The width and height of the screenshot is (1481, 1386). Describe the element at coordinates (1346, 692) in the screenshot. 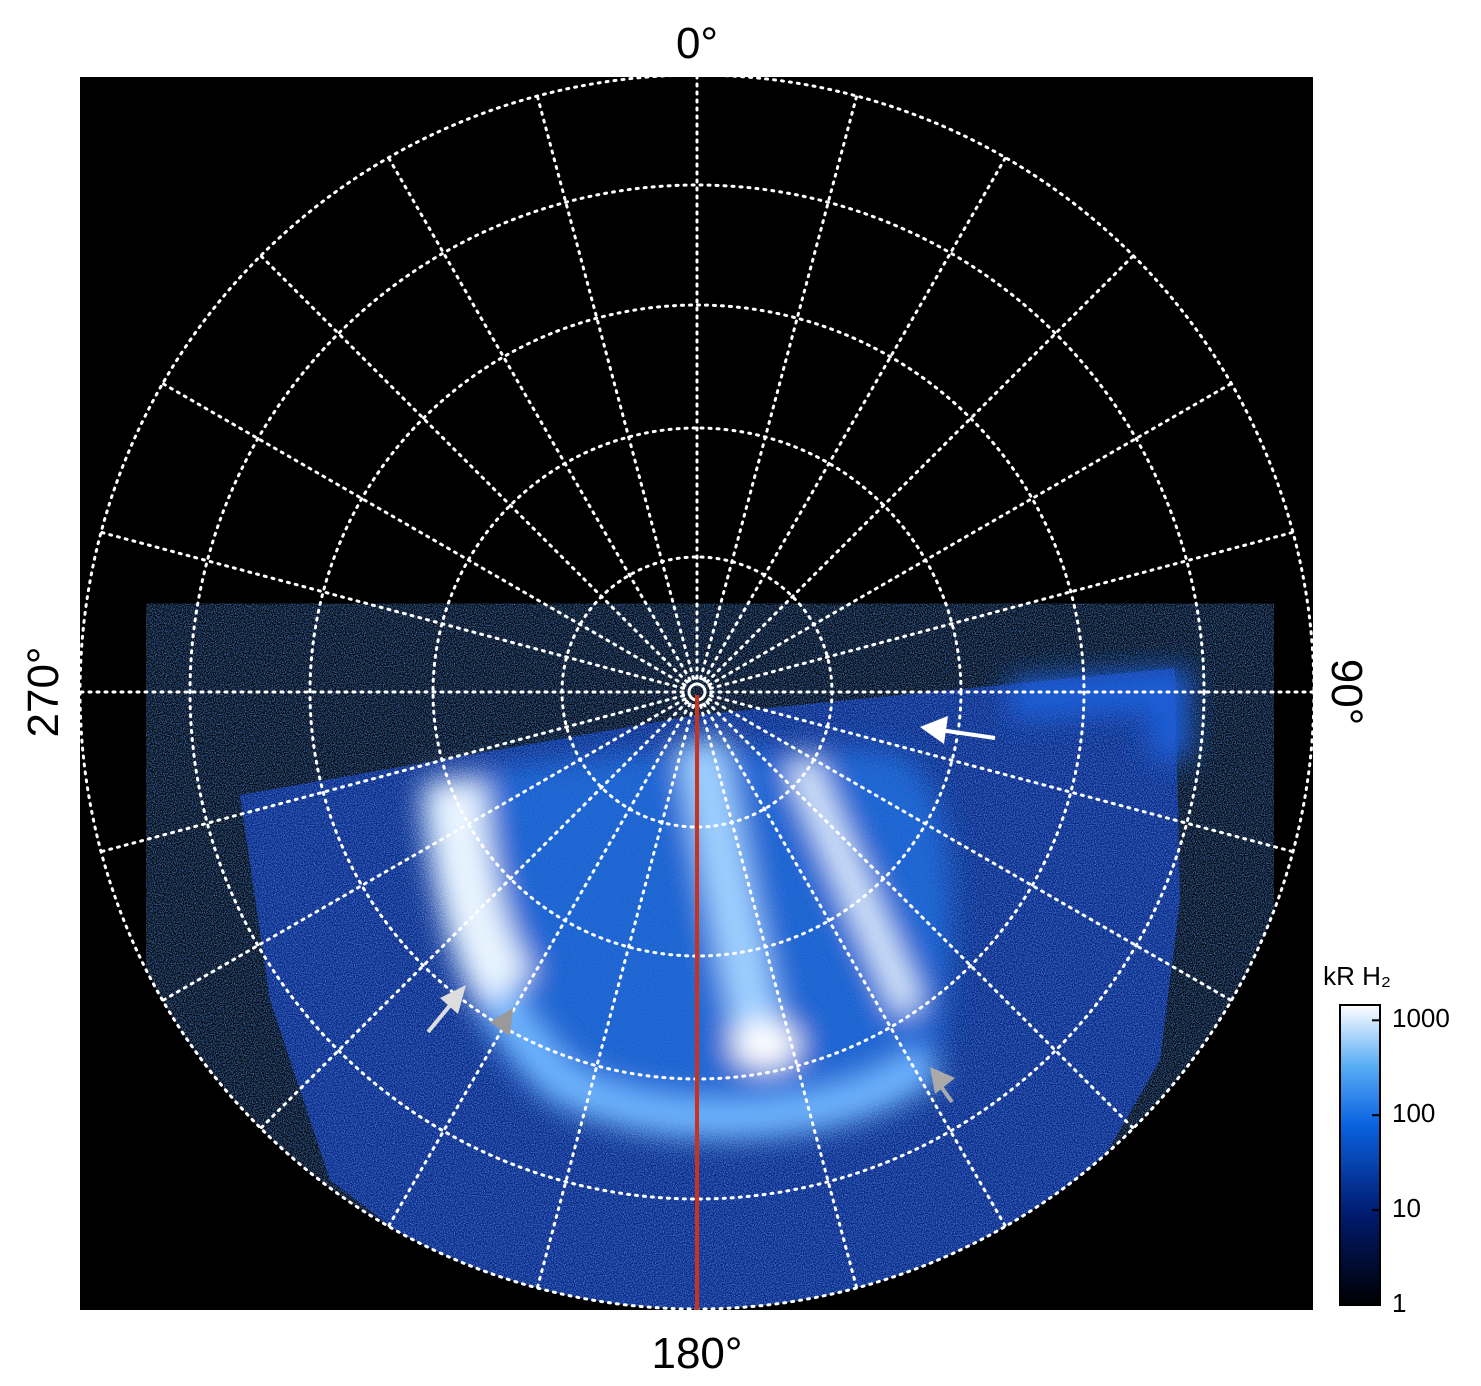

I see `longitude-label: 90°` at that location.